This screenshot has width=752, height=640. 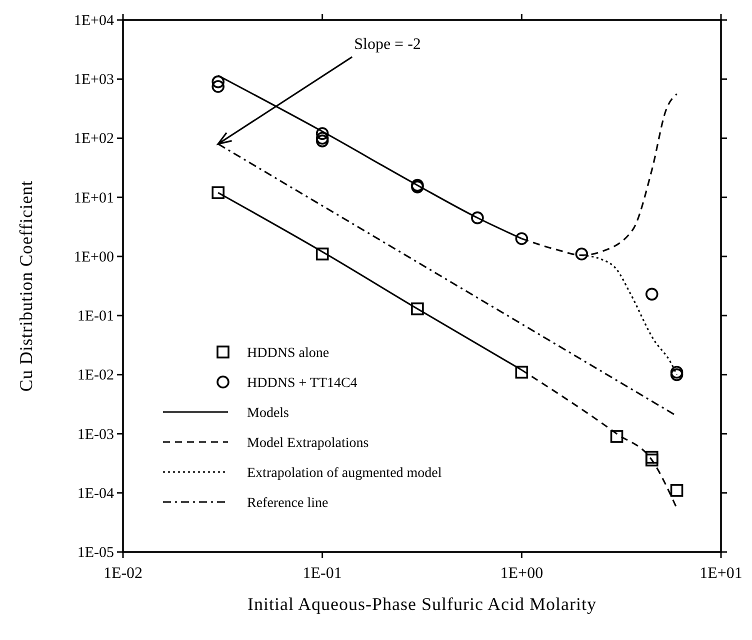 What do you see at coordinates (344, 473) in the screenshot?
I see `legend-label: Extrapolation of augmented model` at bounding box center [344, 473].